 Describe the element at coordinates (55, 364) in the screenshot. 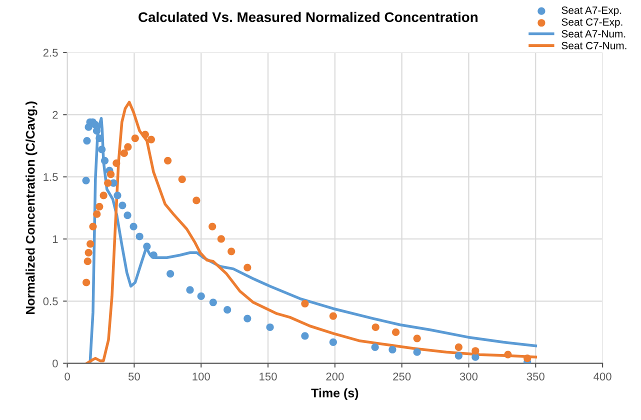

I see `y-tick-label: 0` at that location.